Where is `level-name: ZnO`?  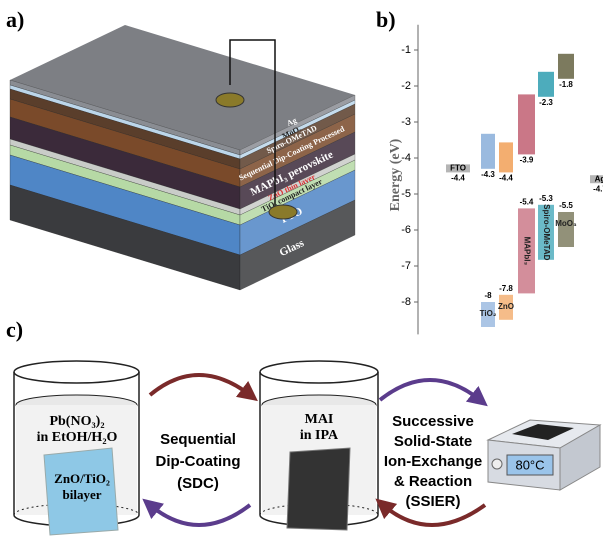
level-name: ZnO is located at coordinates (506, 306).